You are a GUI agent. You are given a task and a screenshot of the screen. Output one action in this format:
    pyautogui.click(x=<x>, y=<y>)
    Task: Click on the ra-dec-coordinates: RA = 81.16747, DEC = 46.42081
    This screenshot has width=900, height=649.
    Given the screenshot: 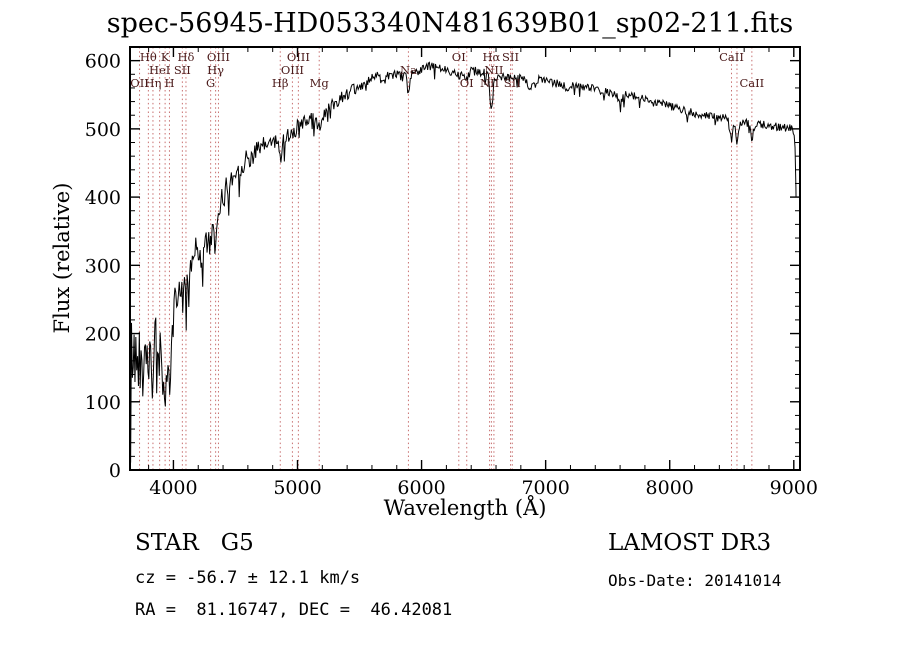 What is the action you would take?
    pyautogui.click(x=294, y=610)
    